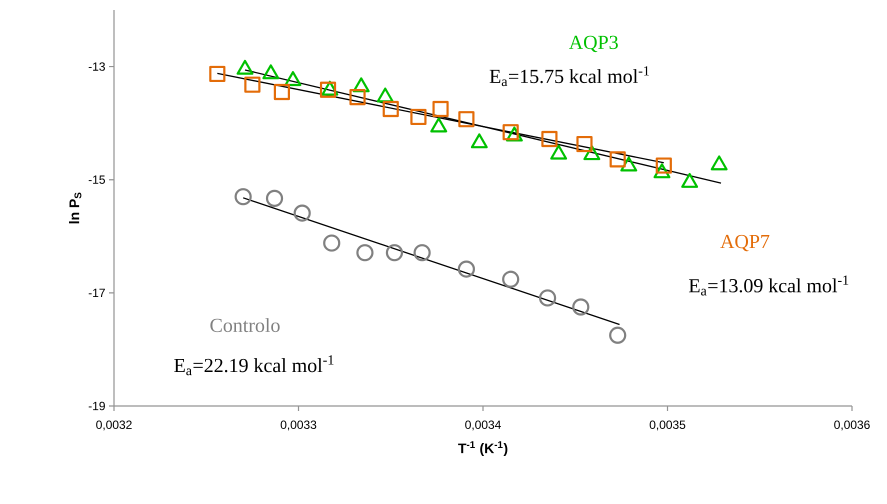  What do you see at coordinates (745, 243) in the screenshot?
I see `text: AQP7` at bounding box center [745, 243].